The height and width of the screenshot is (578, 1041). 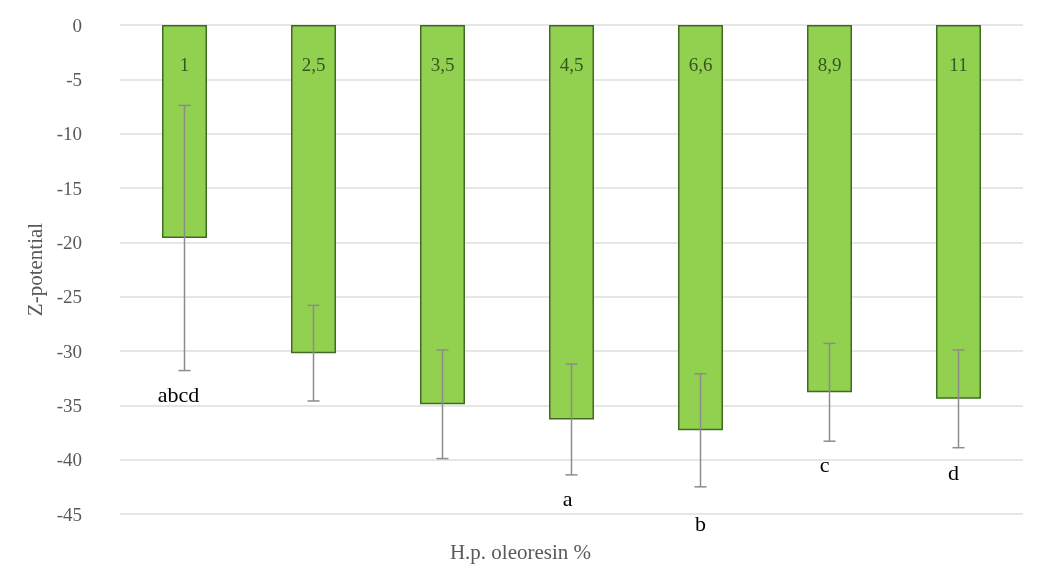 I want to click on y-tick-label: -35, so click(x=69, y=405).